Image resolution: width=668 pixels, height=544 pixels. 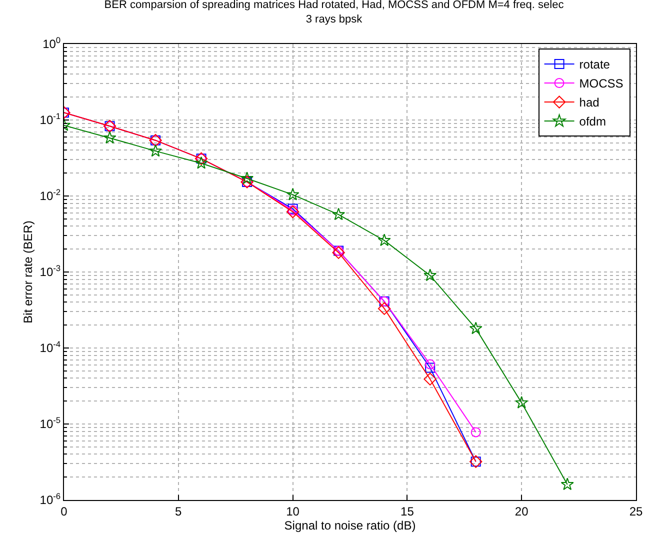 What do you see at coordinates (521, 511) in the screenshot?
I see `x-tick-label: 20` at bounding box center [521, 511].